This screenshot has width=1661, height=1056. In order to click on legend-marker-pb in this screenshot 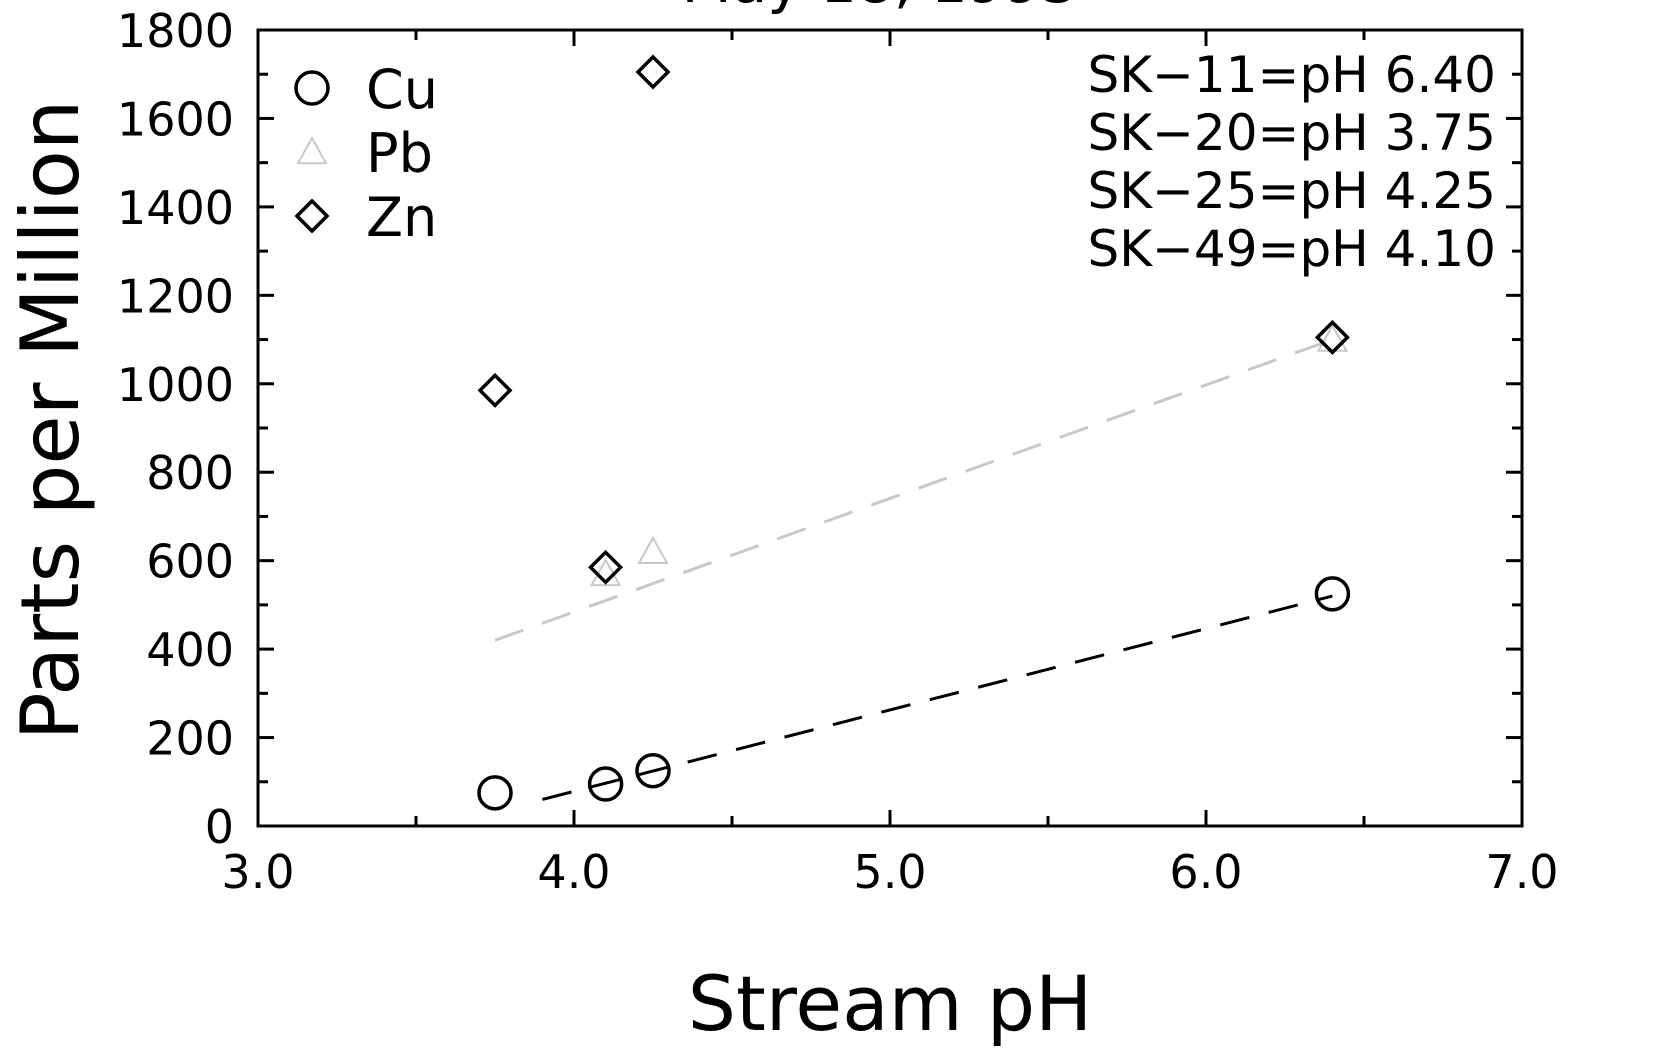, I will do `click(312, 150)`.